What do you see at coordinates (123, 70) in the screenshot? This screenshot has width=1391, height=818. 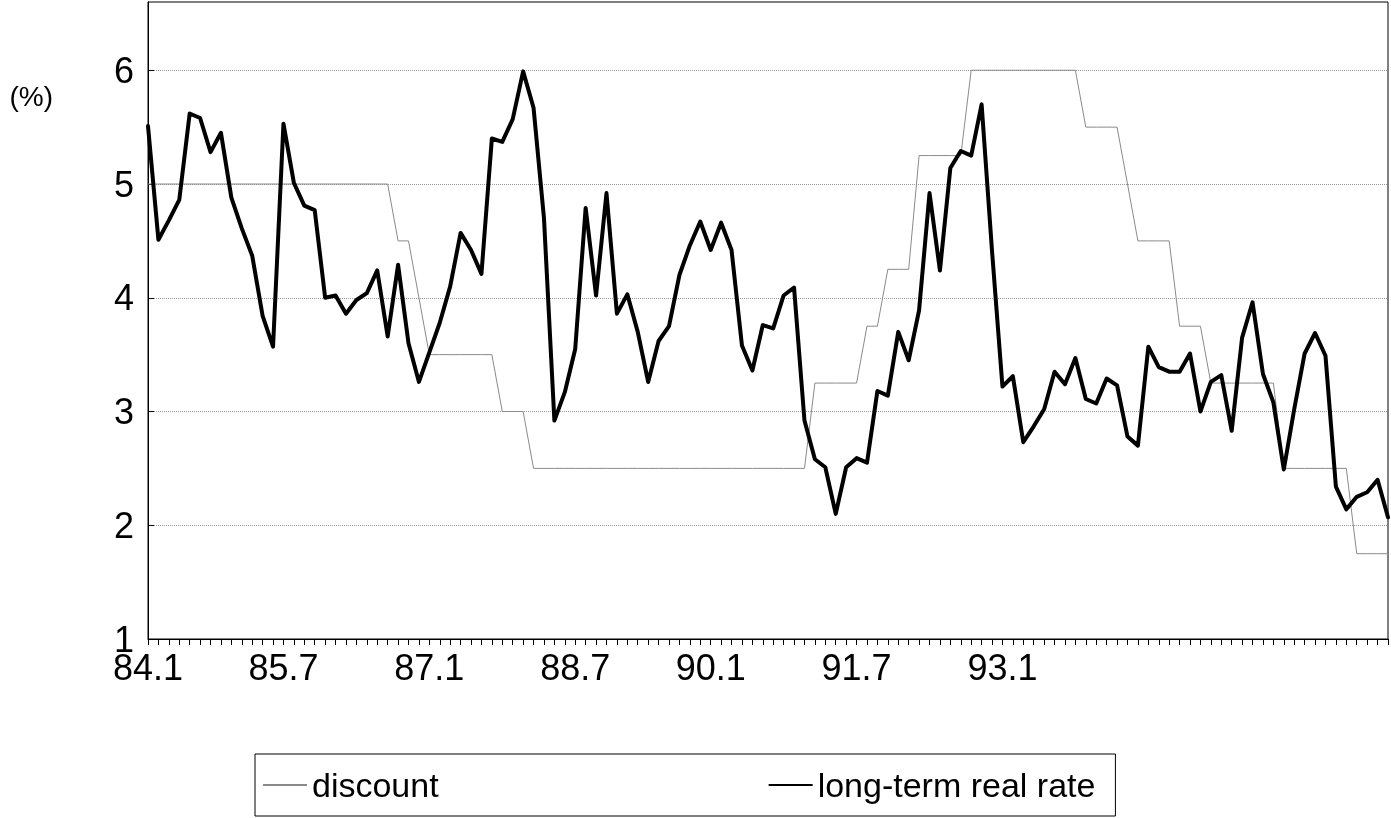 I see `y-tick-label: 6` at bounding box center [123, 70].